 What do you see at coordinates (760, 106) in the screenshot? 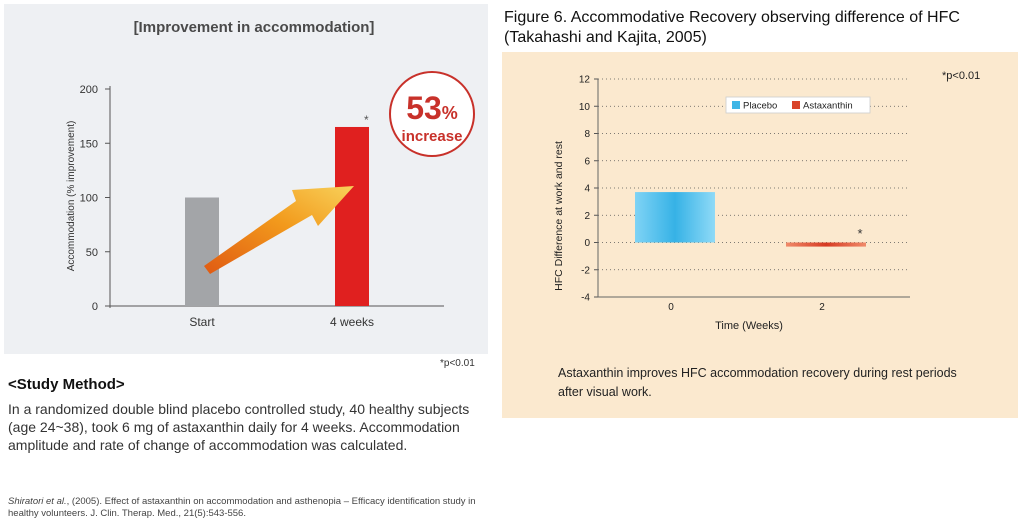
I see `legend-label: Placebo` at bounding box center [760, 106].